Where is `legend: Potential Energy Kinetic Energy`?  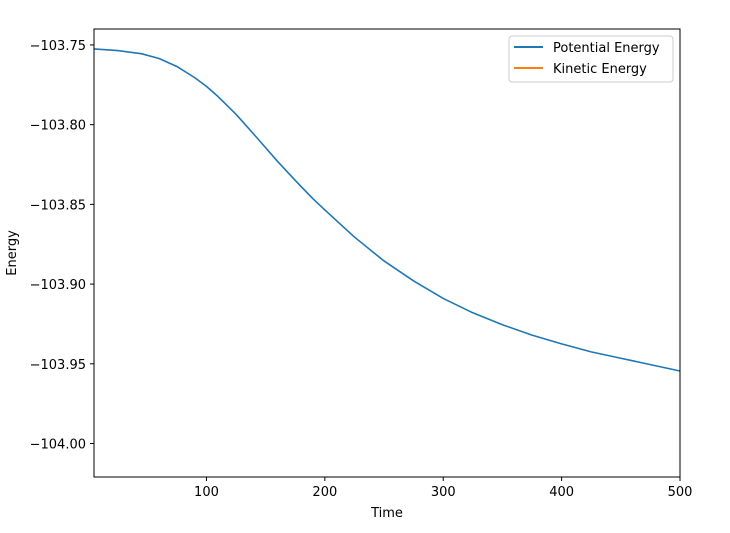 legend: Potential Energy Kinetic Energy is located at coordinates (591, 59).